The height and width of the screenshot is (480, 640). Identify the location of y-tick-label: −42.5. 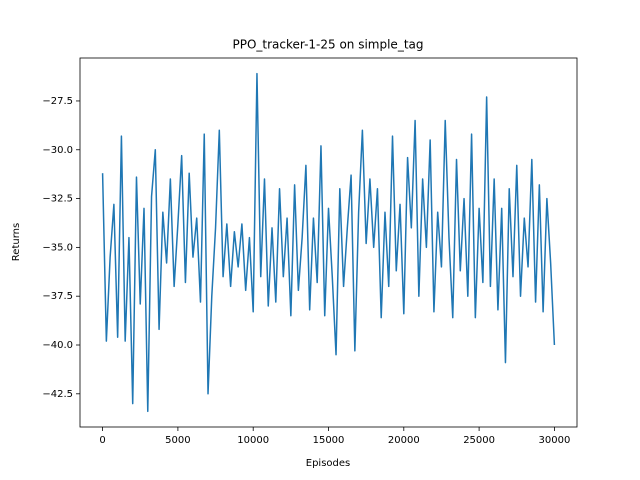
(57, 394).